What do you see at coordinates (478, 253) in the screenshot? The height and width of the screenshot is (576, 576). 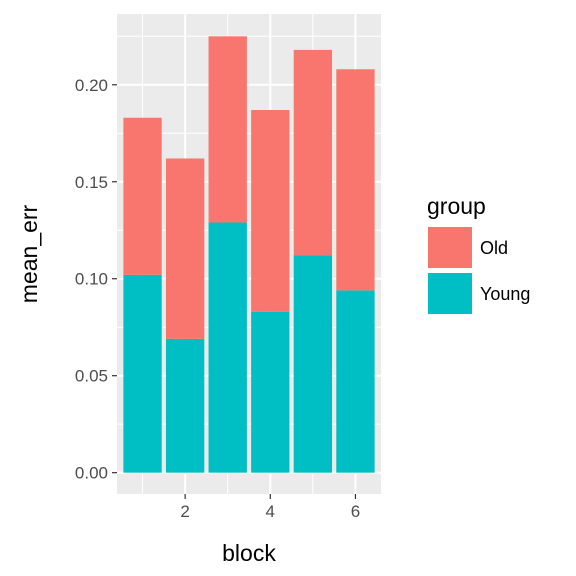 I see `legend: group Old Young` at bounding box center [478, 253].